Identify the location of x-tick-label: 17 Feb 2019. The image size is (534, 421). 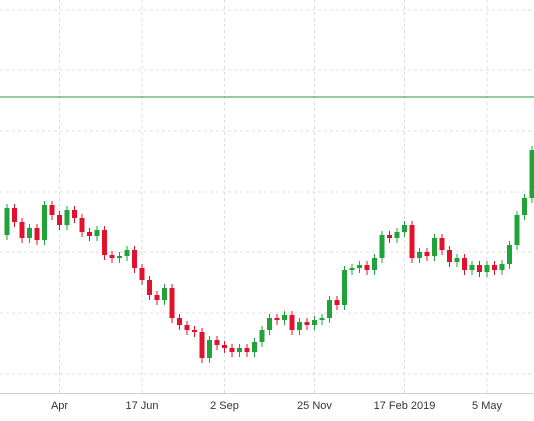
(405, 406).